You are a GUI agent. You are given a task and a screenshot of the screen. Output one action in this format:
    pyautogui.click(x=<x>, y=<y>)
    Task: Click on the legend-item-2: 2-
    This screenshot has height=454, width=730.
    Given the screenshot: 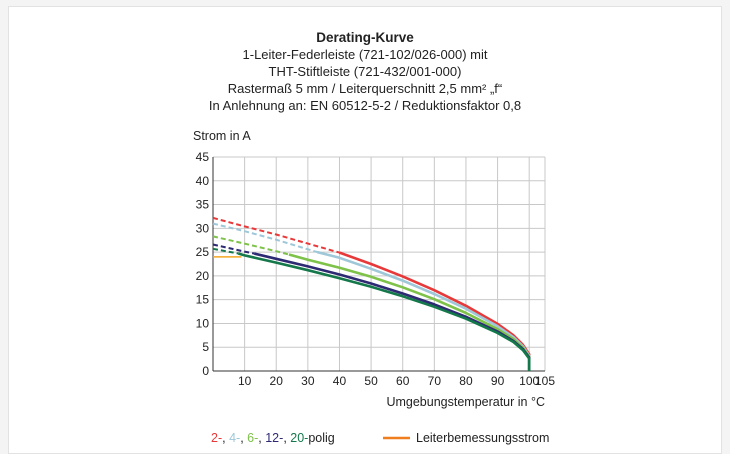 What is the action you would take?
    pyautogui.click(x=216, y=438)
    